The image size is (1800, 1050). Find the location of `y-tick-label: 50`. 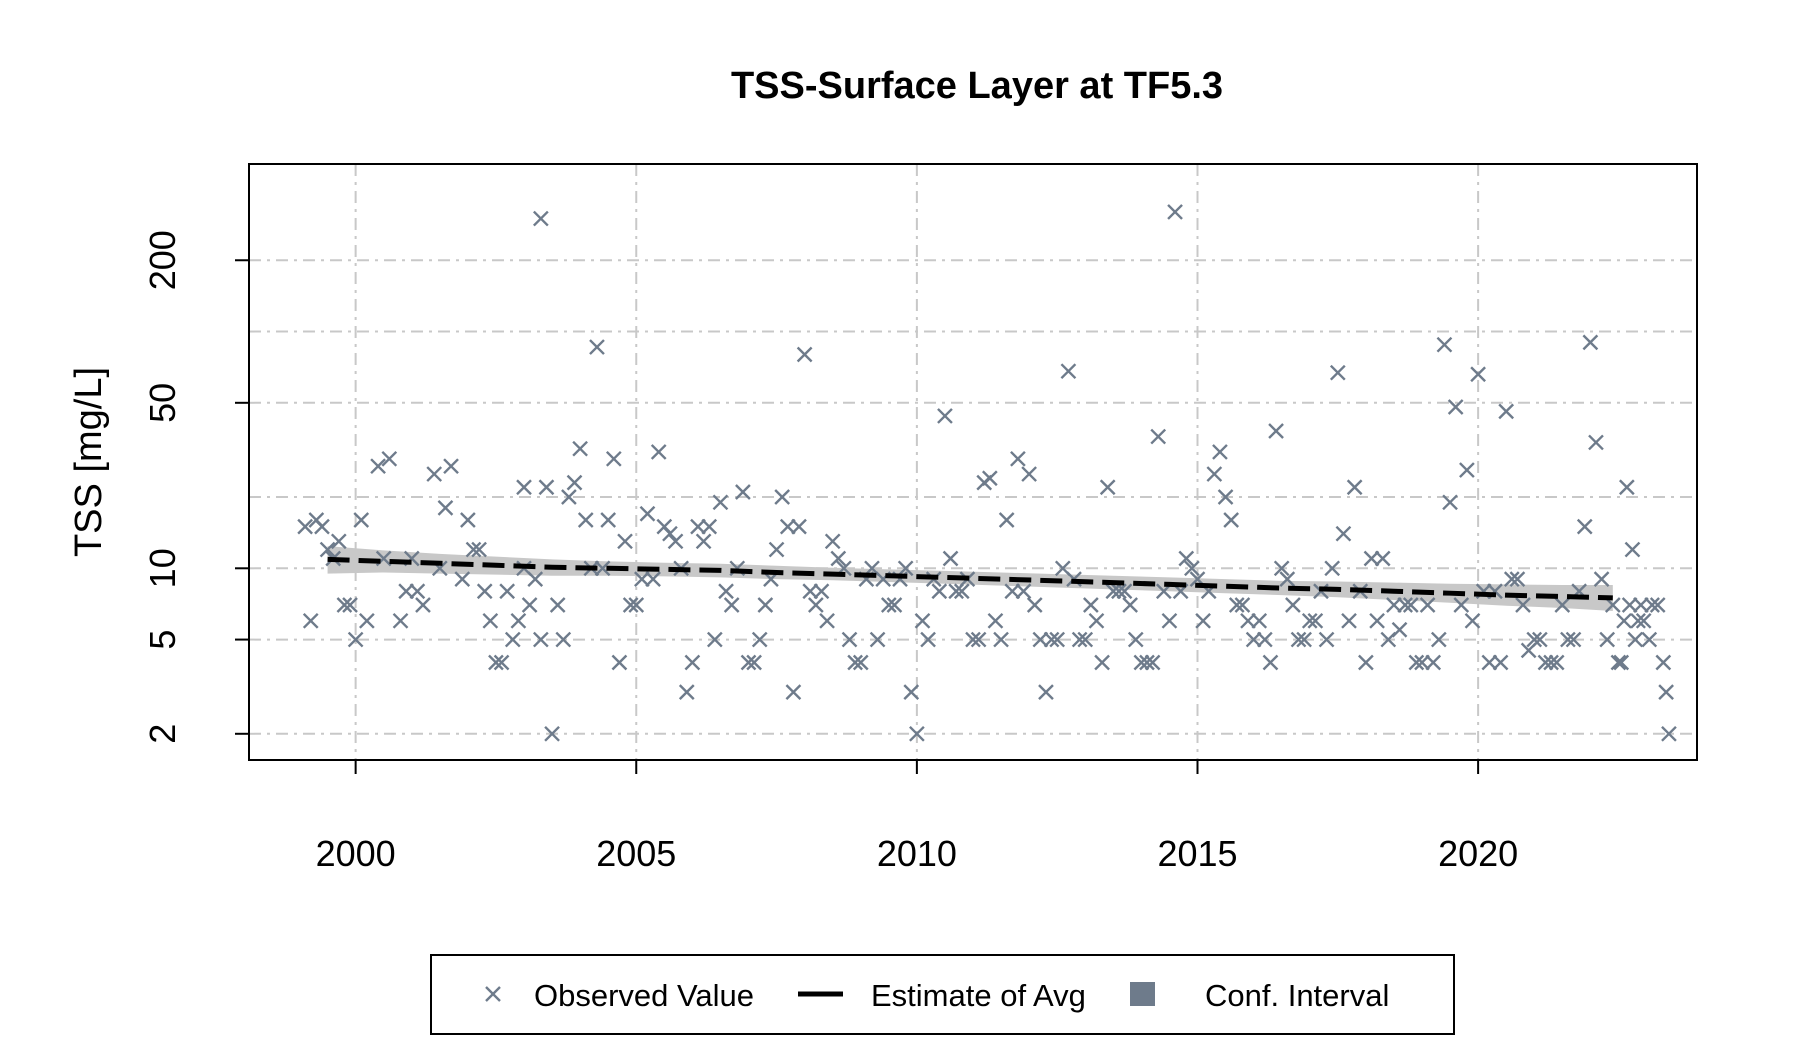

y-tick-label: 50 is located at coordinates (162, 403).